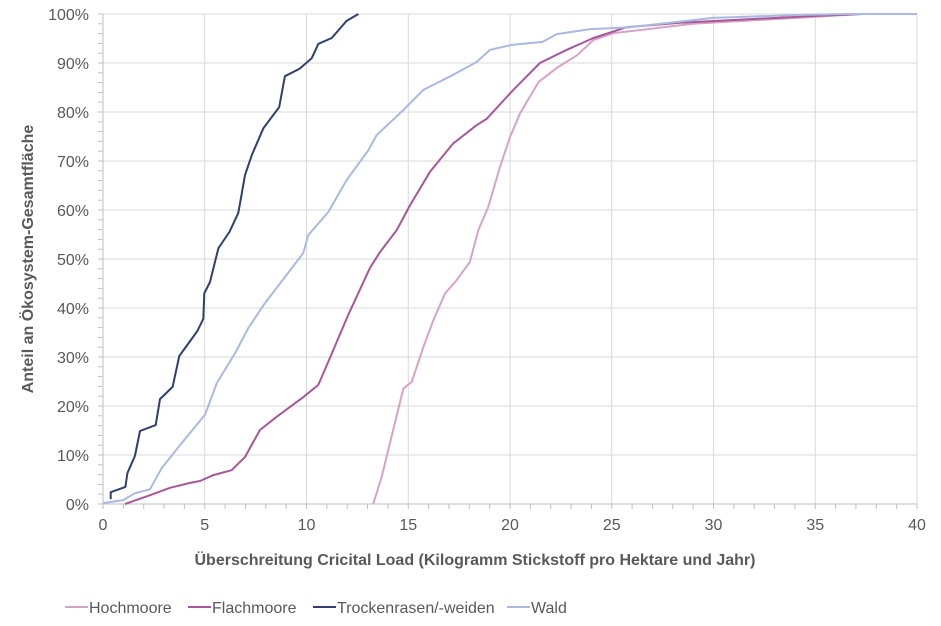 The height and width of the screenshot is (626, 941). I want to click on y-tick-label: 20%, so click(73, 407).